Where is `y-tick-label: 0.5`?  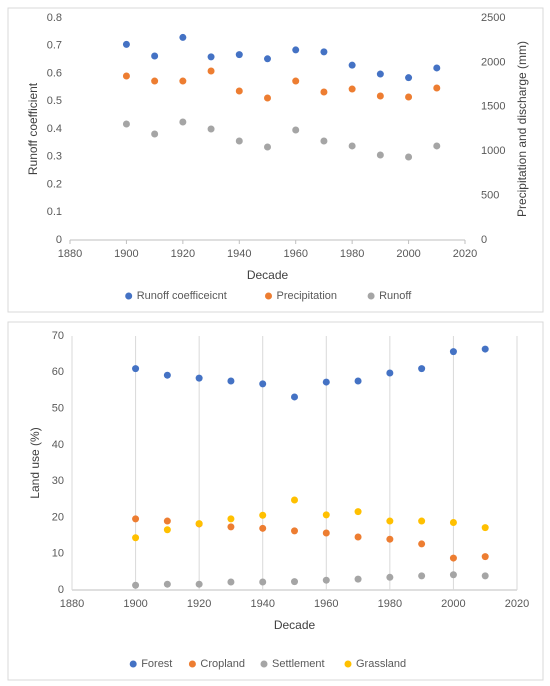
y-tick-label: 0.5 is located at coordinates (54, 101).